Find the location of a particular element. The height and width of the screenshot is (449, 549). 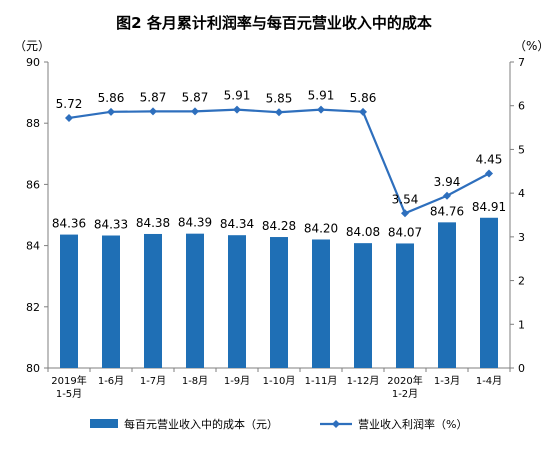

chart-title: 图2 各月累计利润率与每百元营业收入中的成本 is located at coordinates (274, 23).